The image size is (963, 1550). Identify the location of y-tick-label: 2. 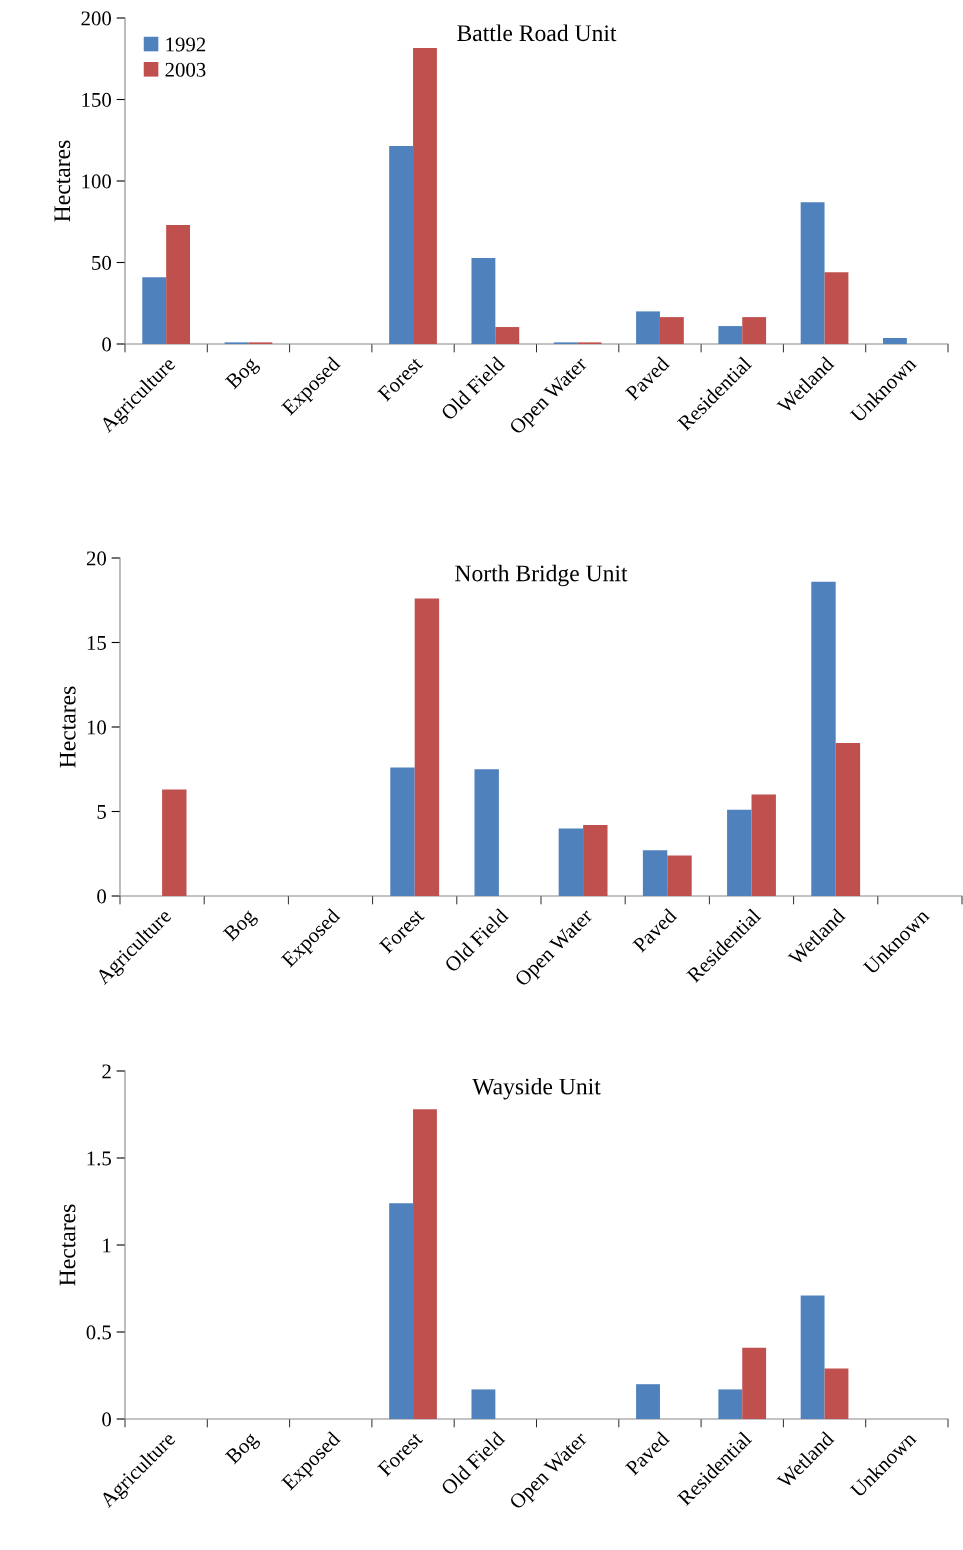
(106, 1071).